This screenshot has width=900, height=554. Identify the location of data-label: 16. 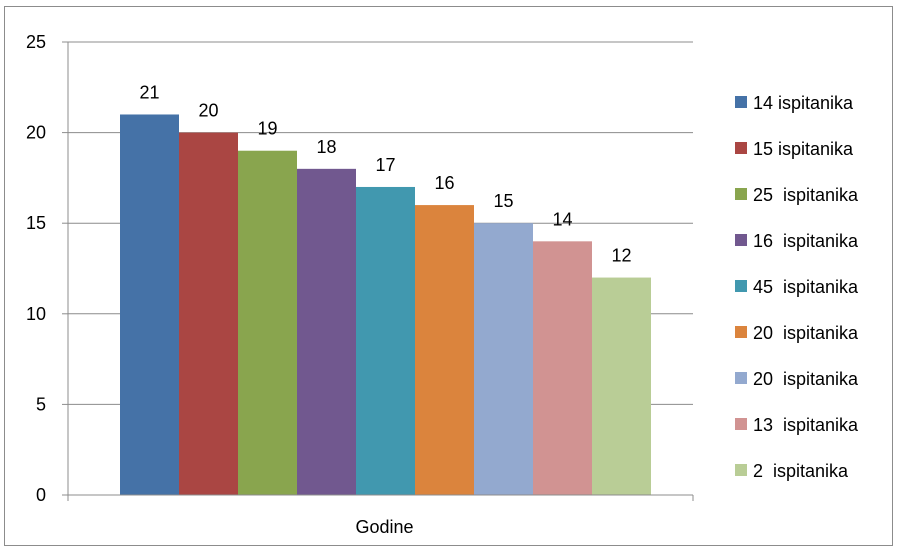
(444, 183).